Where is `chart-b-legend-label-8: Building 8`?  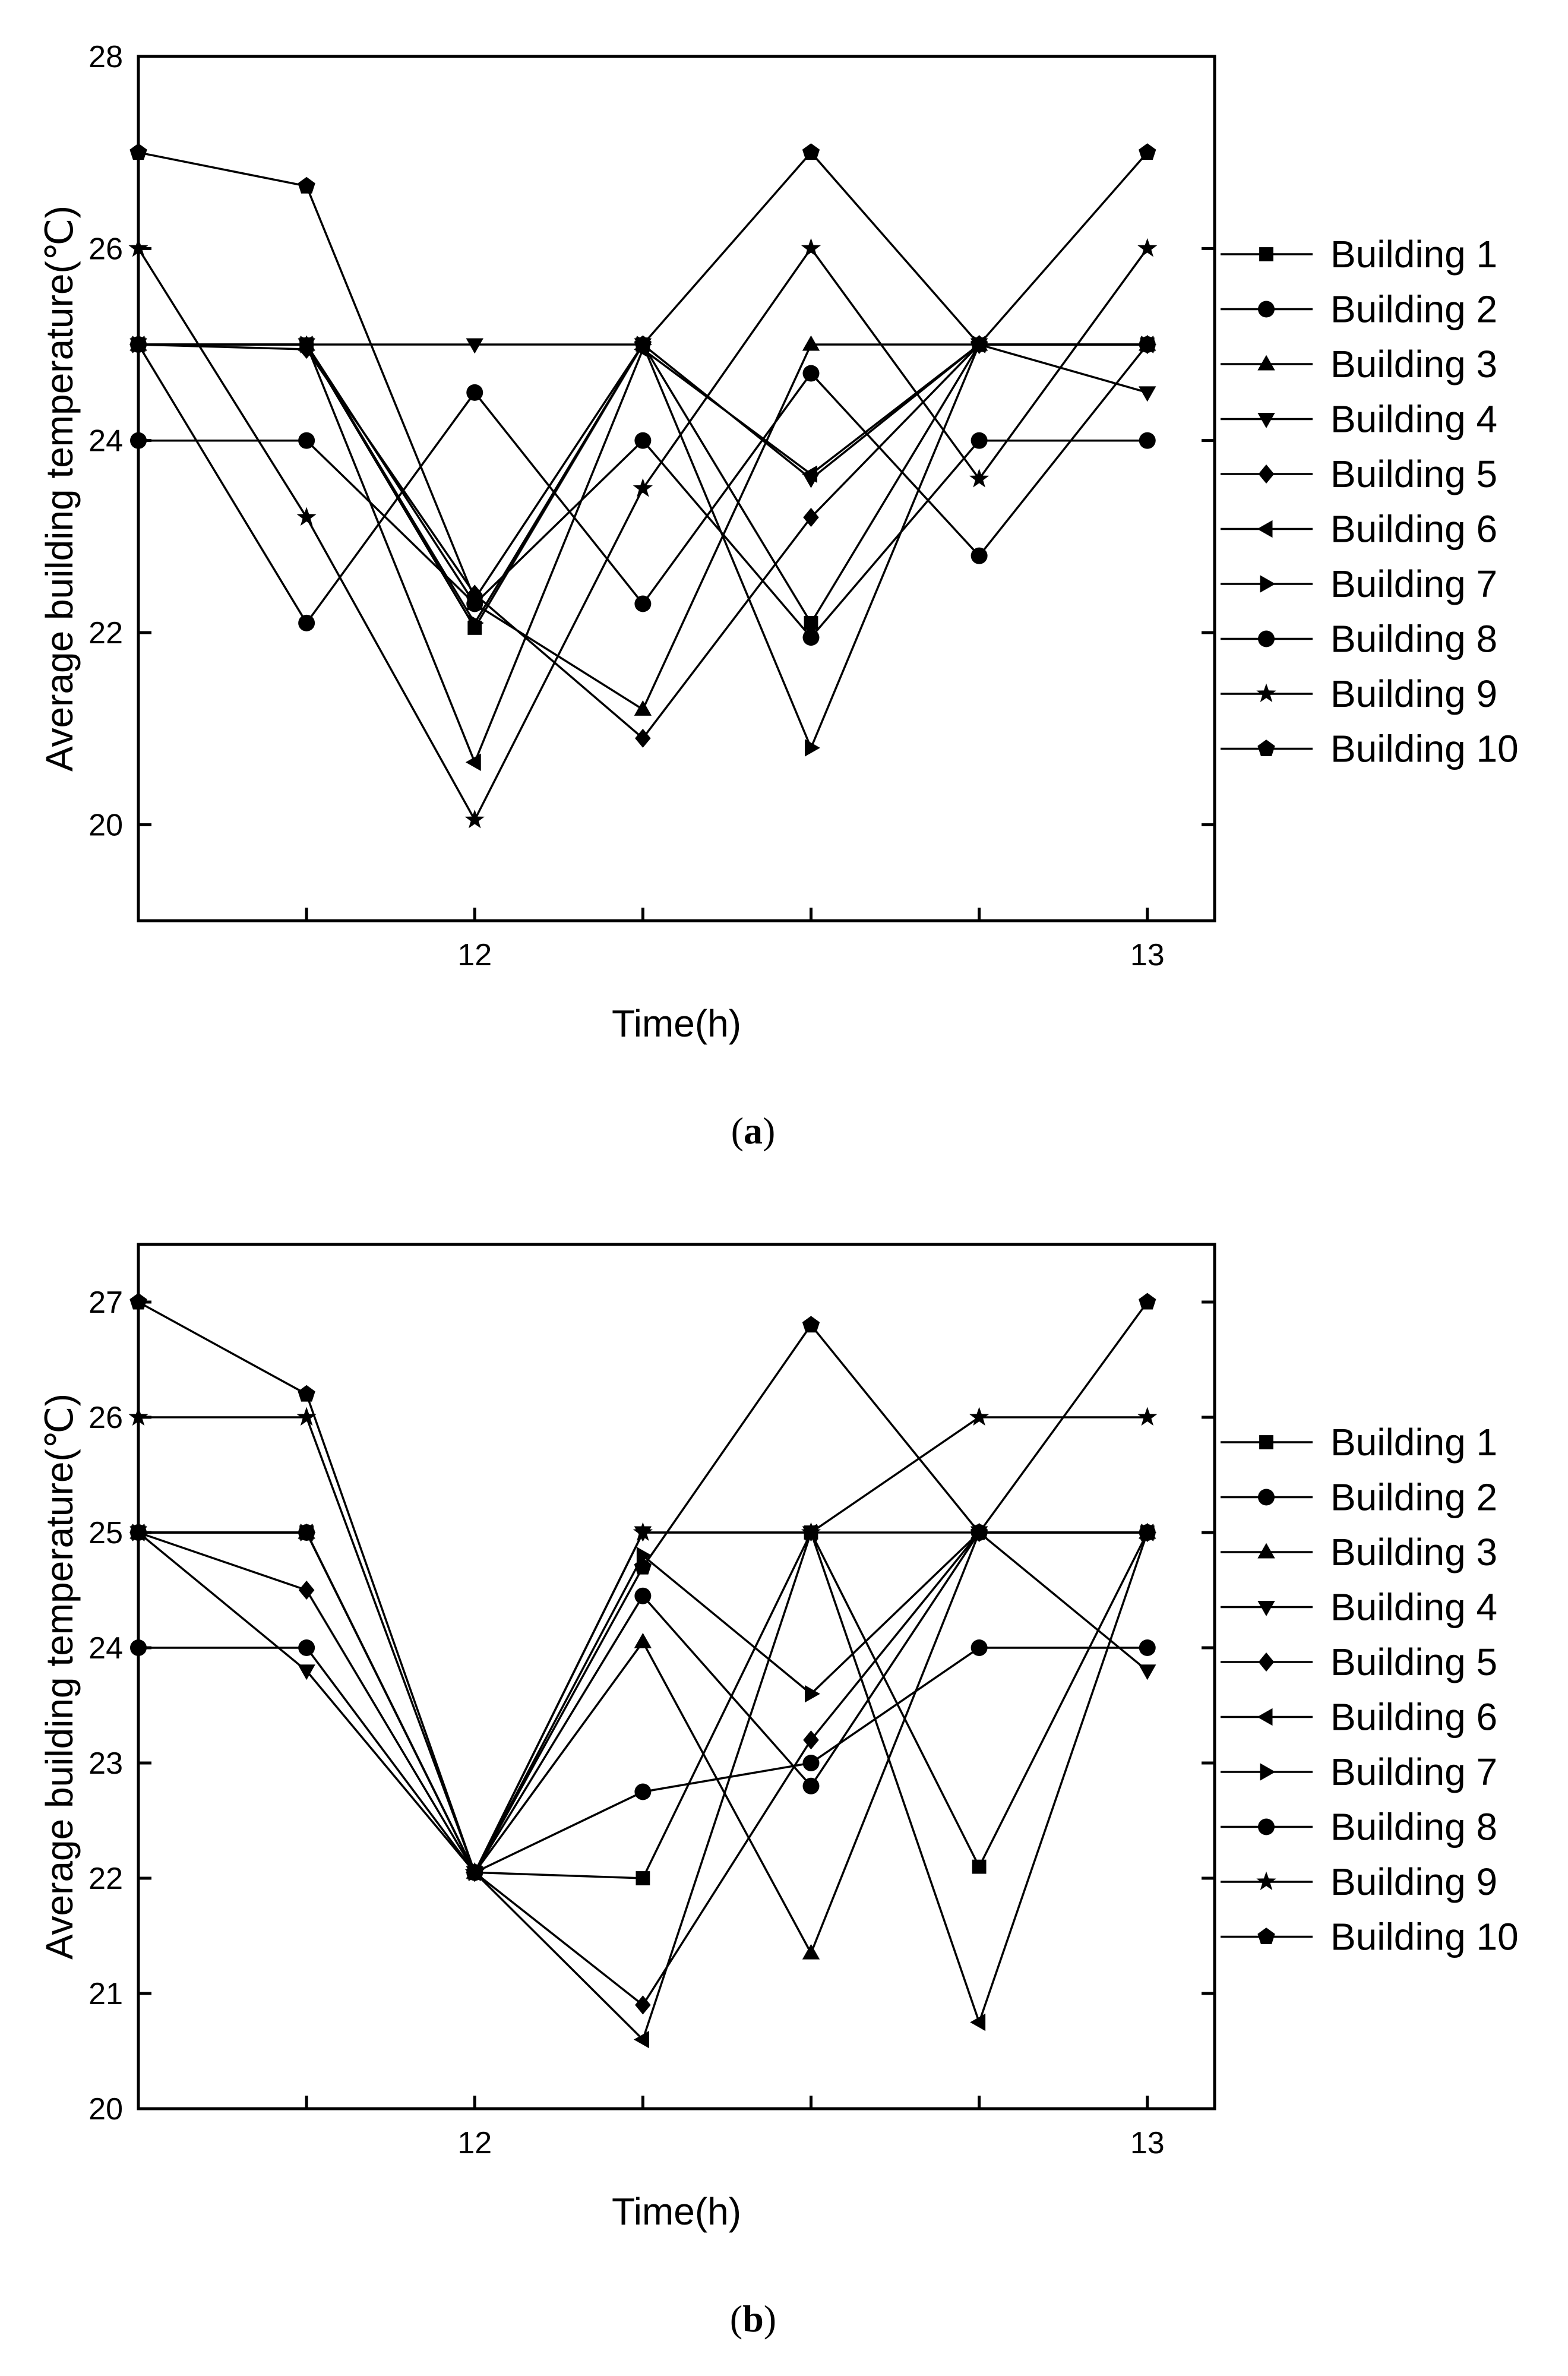 chart-b-legend-label-8: Building 8 is located at coordinates (1413, 1828).